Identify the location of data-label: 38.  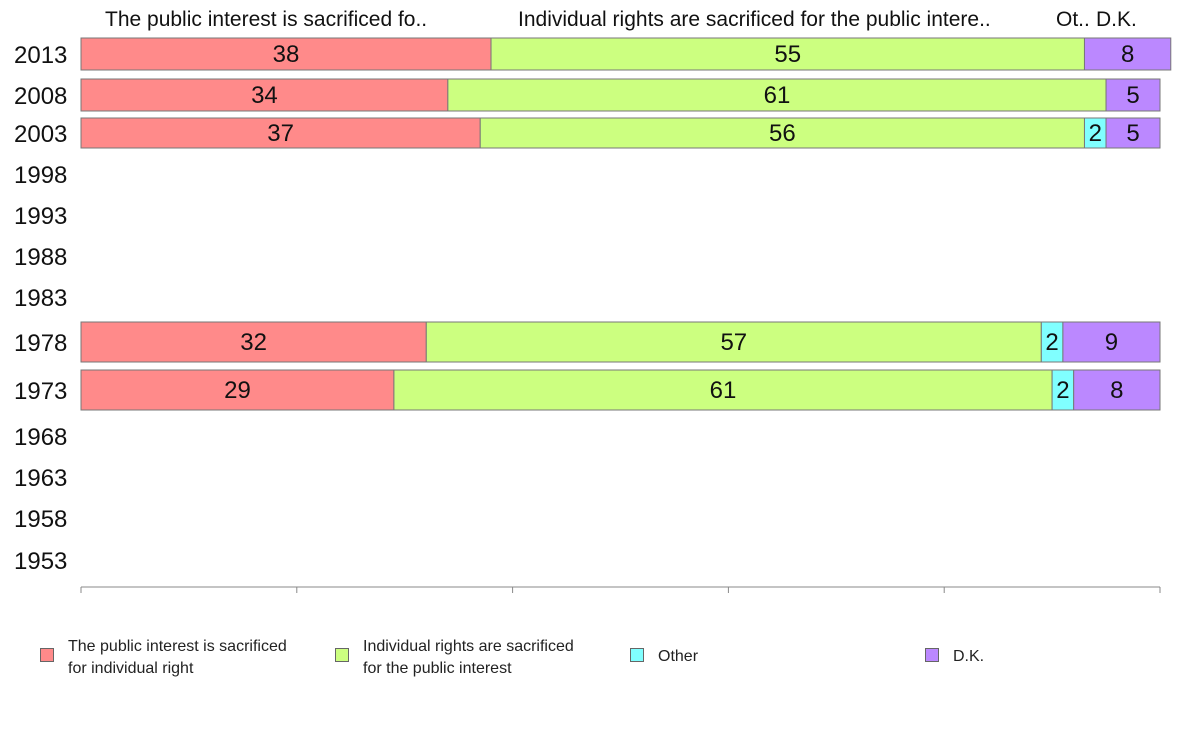
(286, 54).